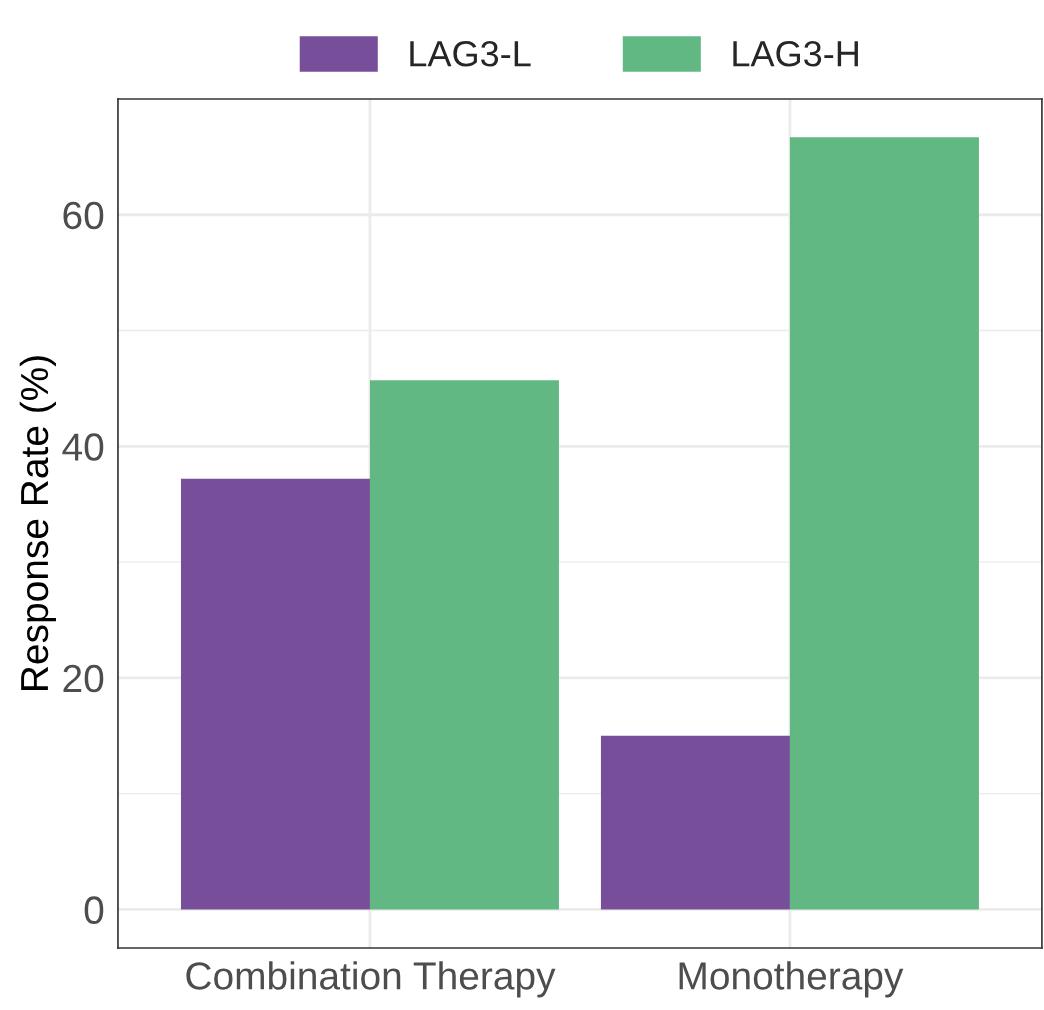 Image resolution: width=1044 pixels, height=1010 pixels. Describe the element at coordinates (83, 447) in the screenshot. I see `y-tick-label: 40` at that location.